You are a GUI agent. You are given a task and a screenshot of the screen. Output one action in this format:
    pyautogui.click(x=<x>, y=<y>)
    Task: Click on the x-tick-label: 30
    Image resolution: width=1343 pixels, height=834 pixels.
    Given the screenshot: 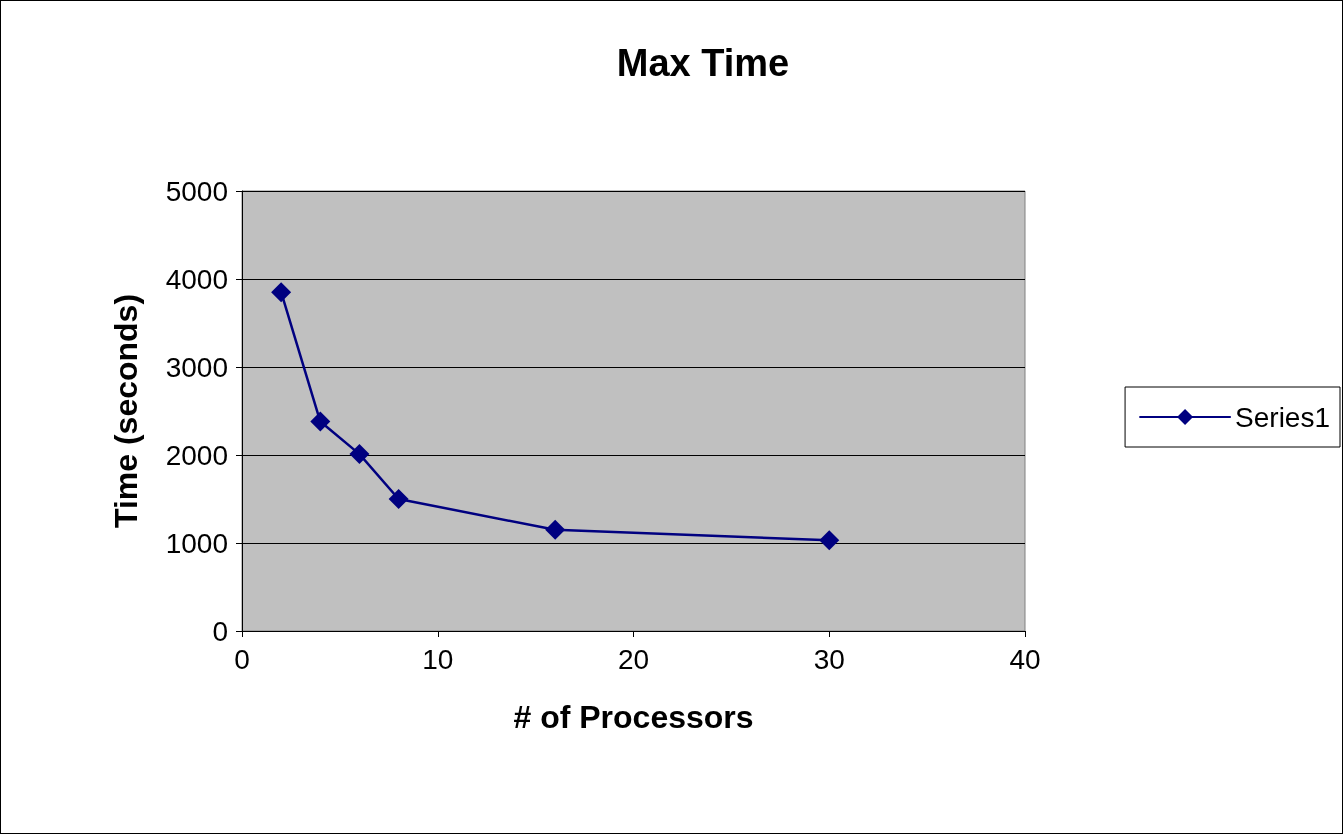 What is the action you would take?
    pyautogui.click(x=829, y=659)
    